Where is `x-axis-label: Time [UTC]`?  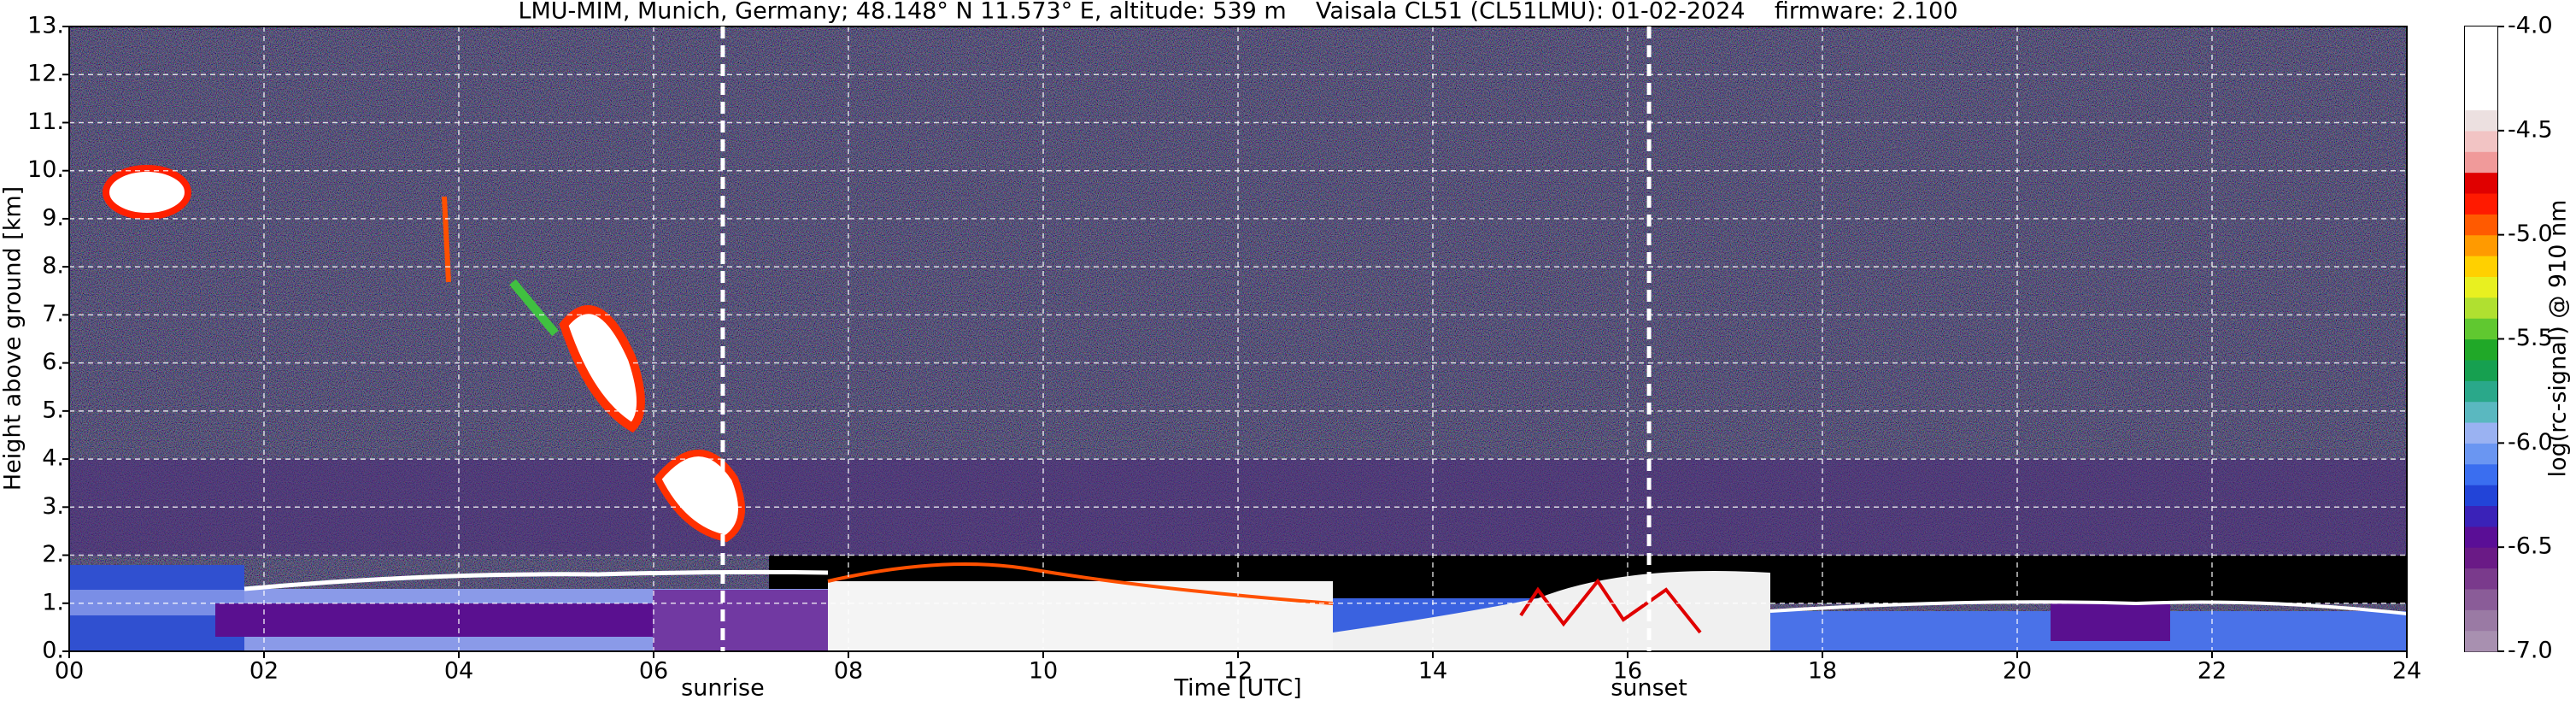 x-axis-label: Time [UTC] is located at coordinates (1237, 688).